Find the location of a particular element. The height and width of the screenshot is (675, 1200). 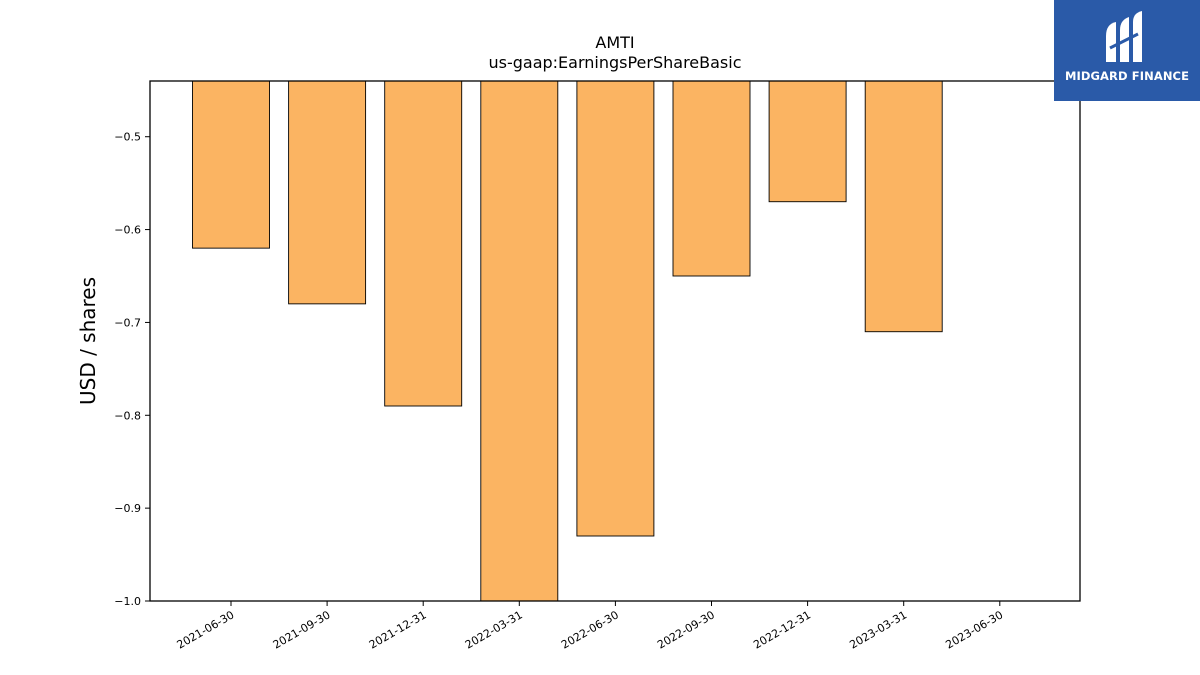

y-tick-label: −1.0 is located at coordinates (127, 601).